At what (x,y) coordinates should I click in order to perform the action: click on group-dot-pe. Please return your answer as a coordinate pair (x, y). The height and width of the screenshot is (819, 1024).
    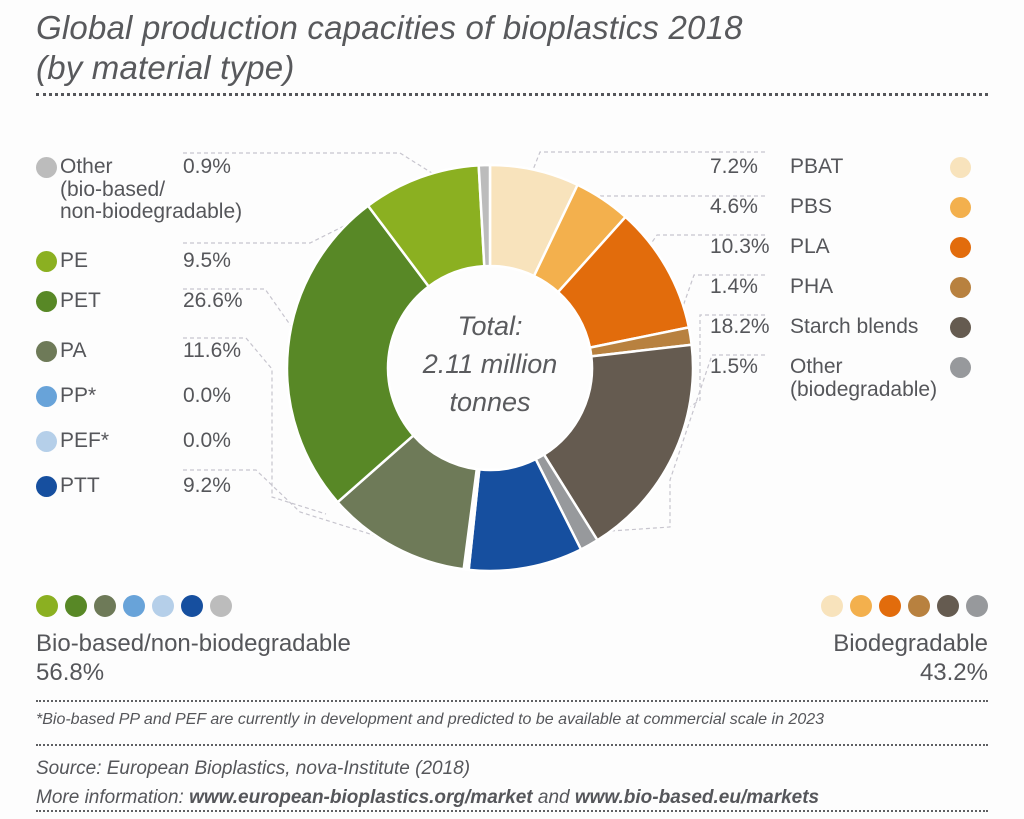
    Looking at the image, I should click on (47, 606).